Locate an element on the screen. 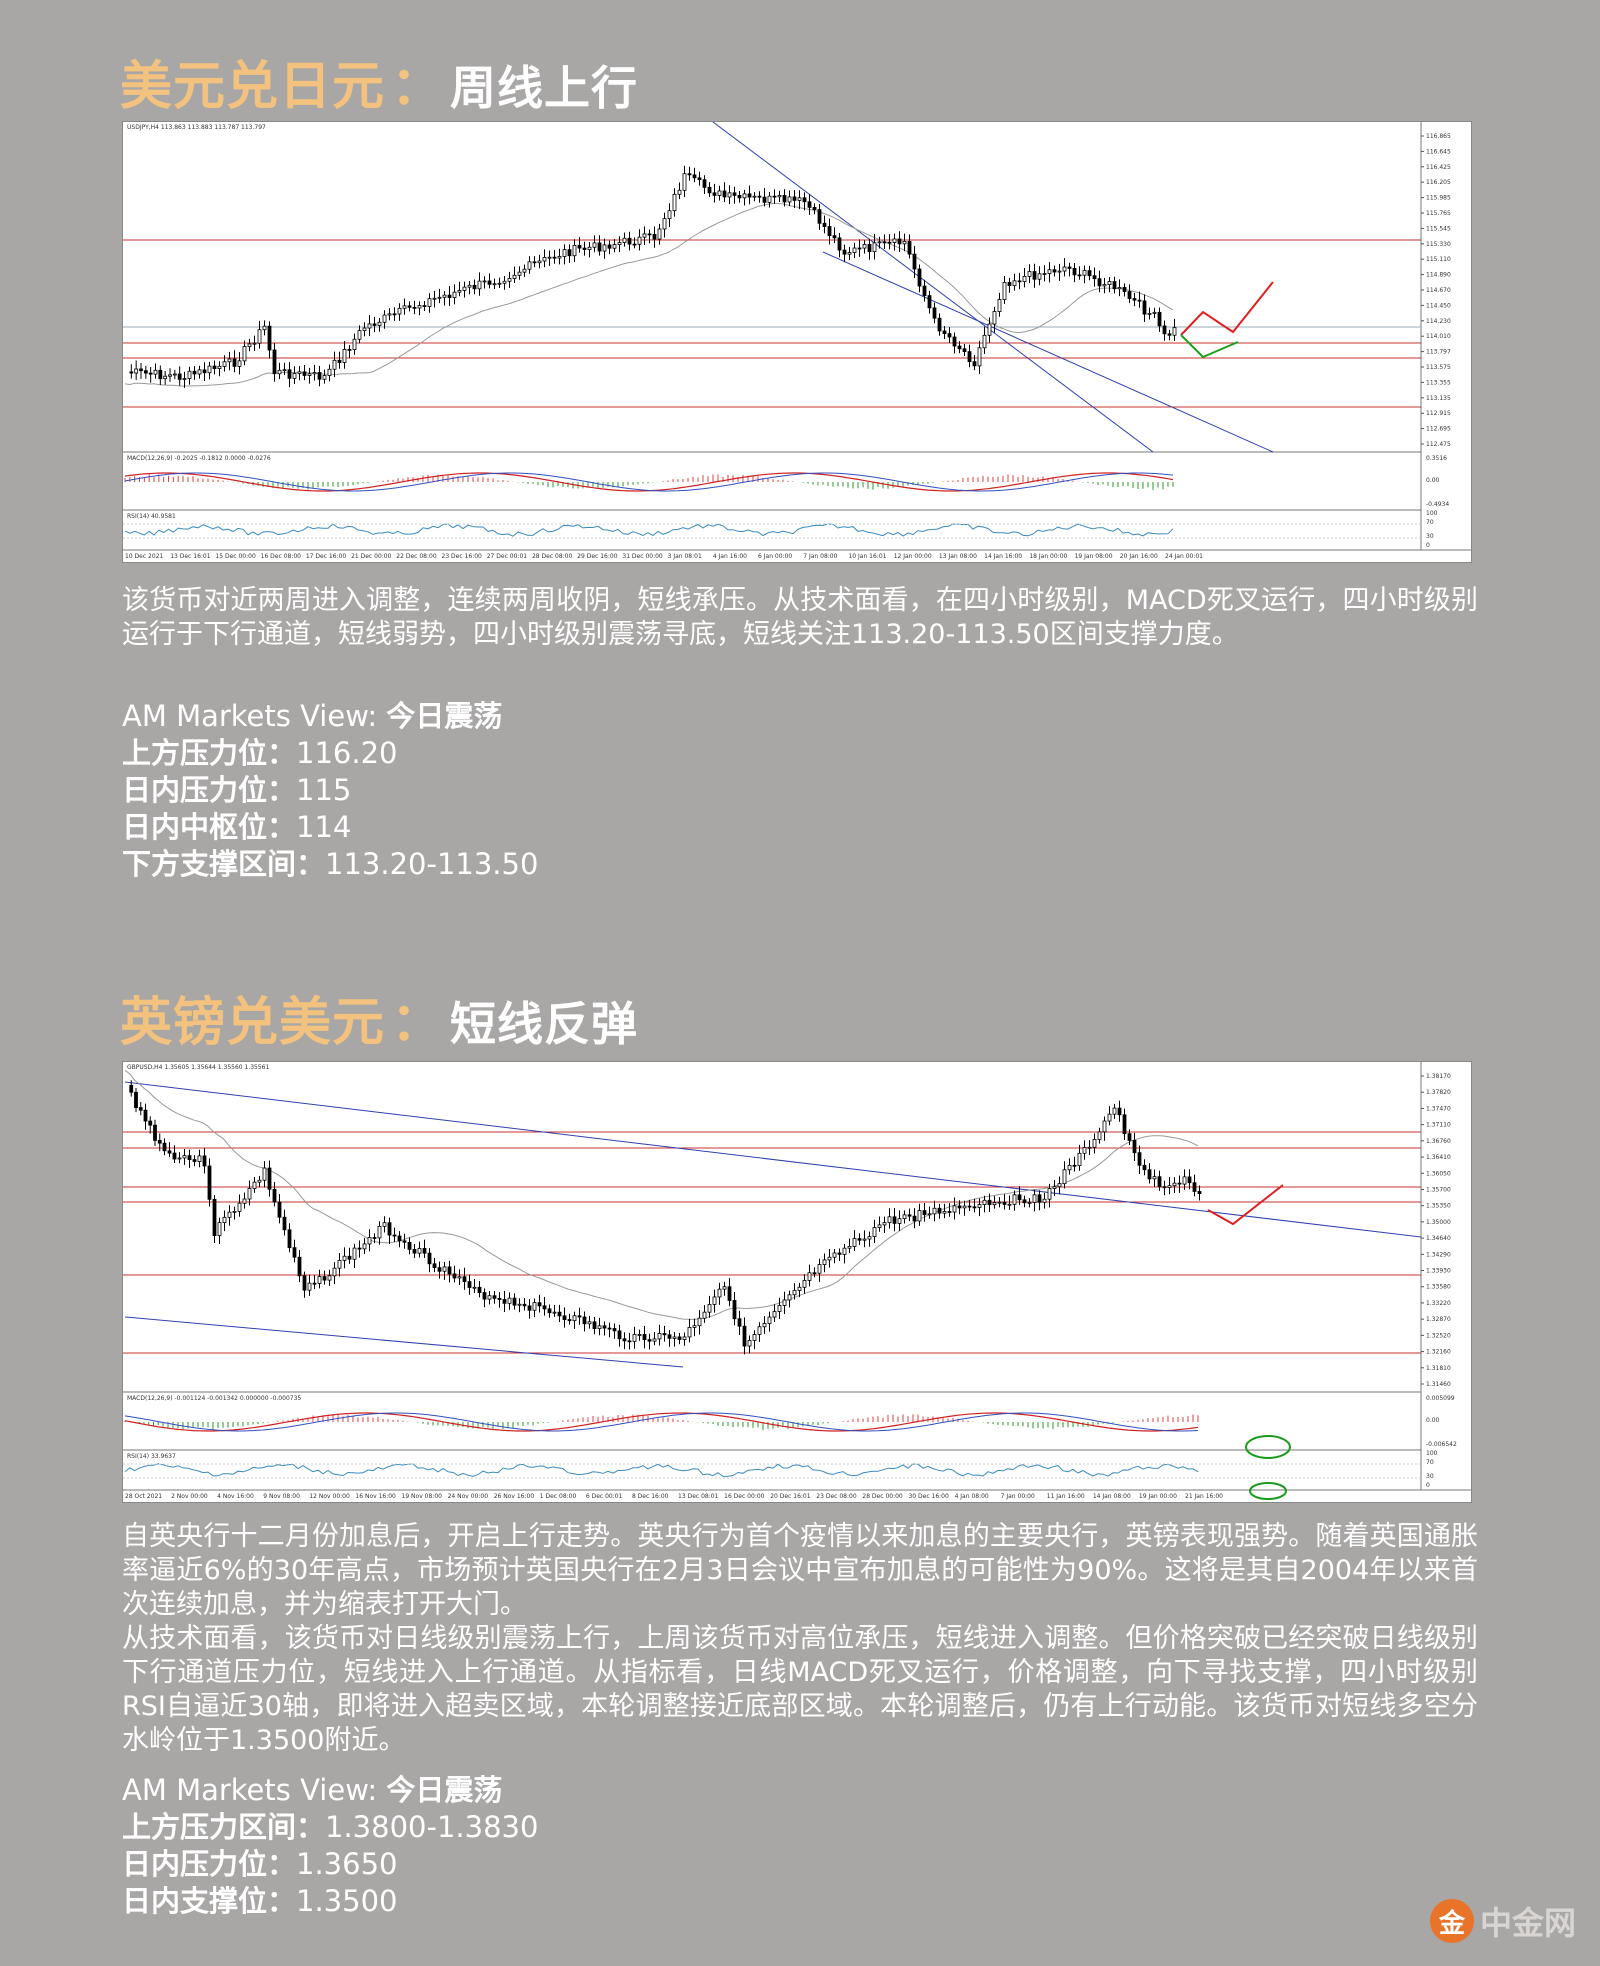  time-label: 19 Jan 08:00 is located at coordinates (1094, 556).